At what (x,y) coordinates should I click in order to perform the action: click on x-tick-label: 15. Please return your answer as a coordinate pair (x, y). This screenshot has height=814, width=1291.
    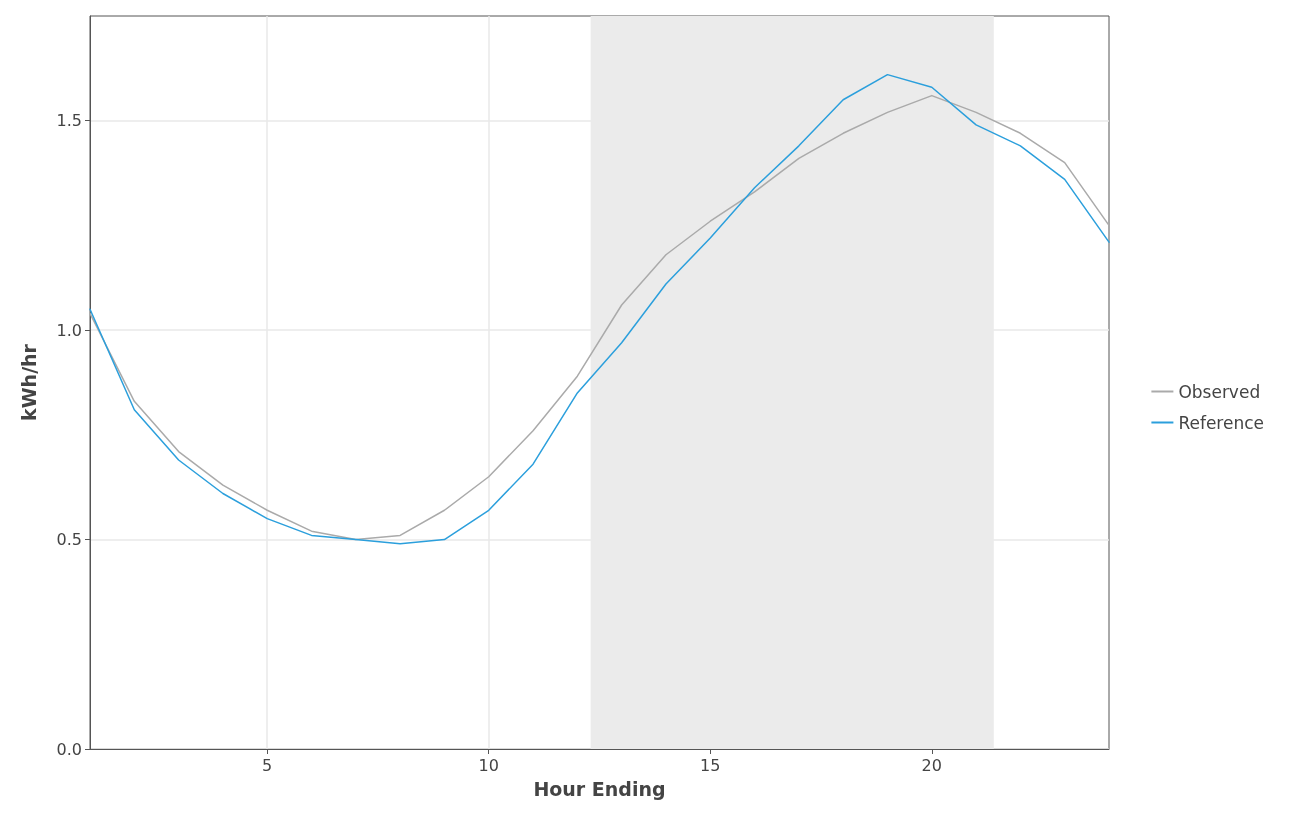
    Looking at the image, I should click on (710, 765).